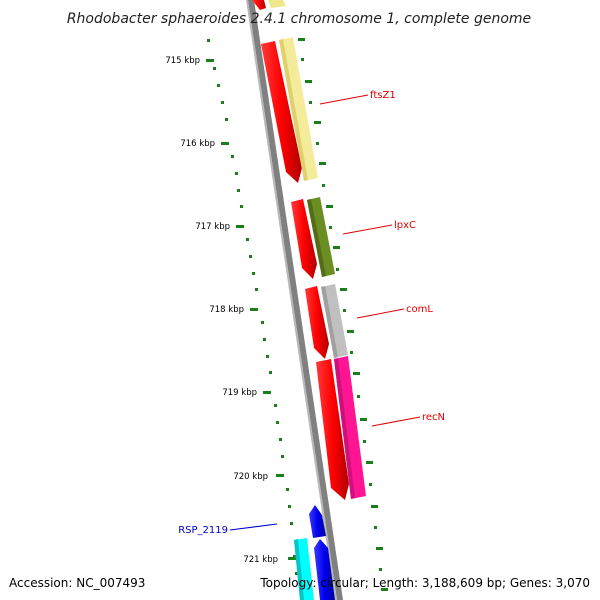 The width and height of the screenshot is (600, 600). What do you see at coordinates (203, 530) in the screenshot?
I see `gene-label-RSP_2119: RSP_2119` at bounding box center [203, 530].